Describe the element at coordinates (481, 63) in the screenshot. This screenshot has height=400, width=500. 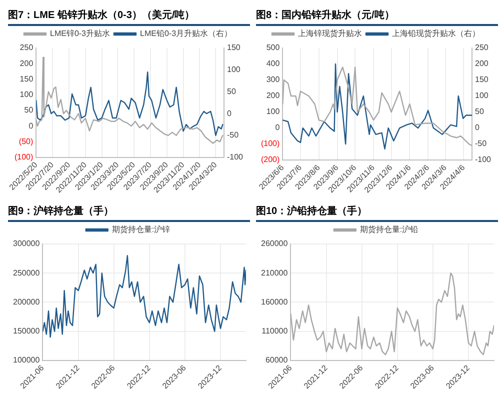
I see `y2-tick-label: 200` at that location.